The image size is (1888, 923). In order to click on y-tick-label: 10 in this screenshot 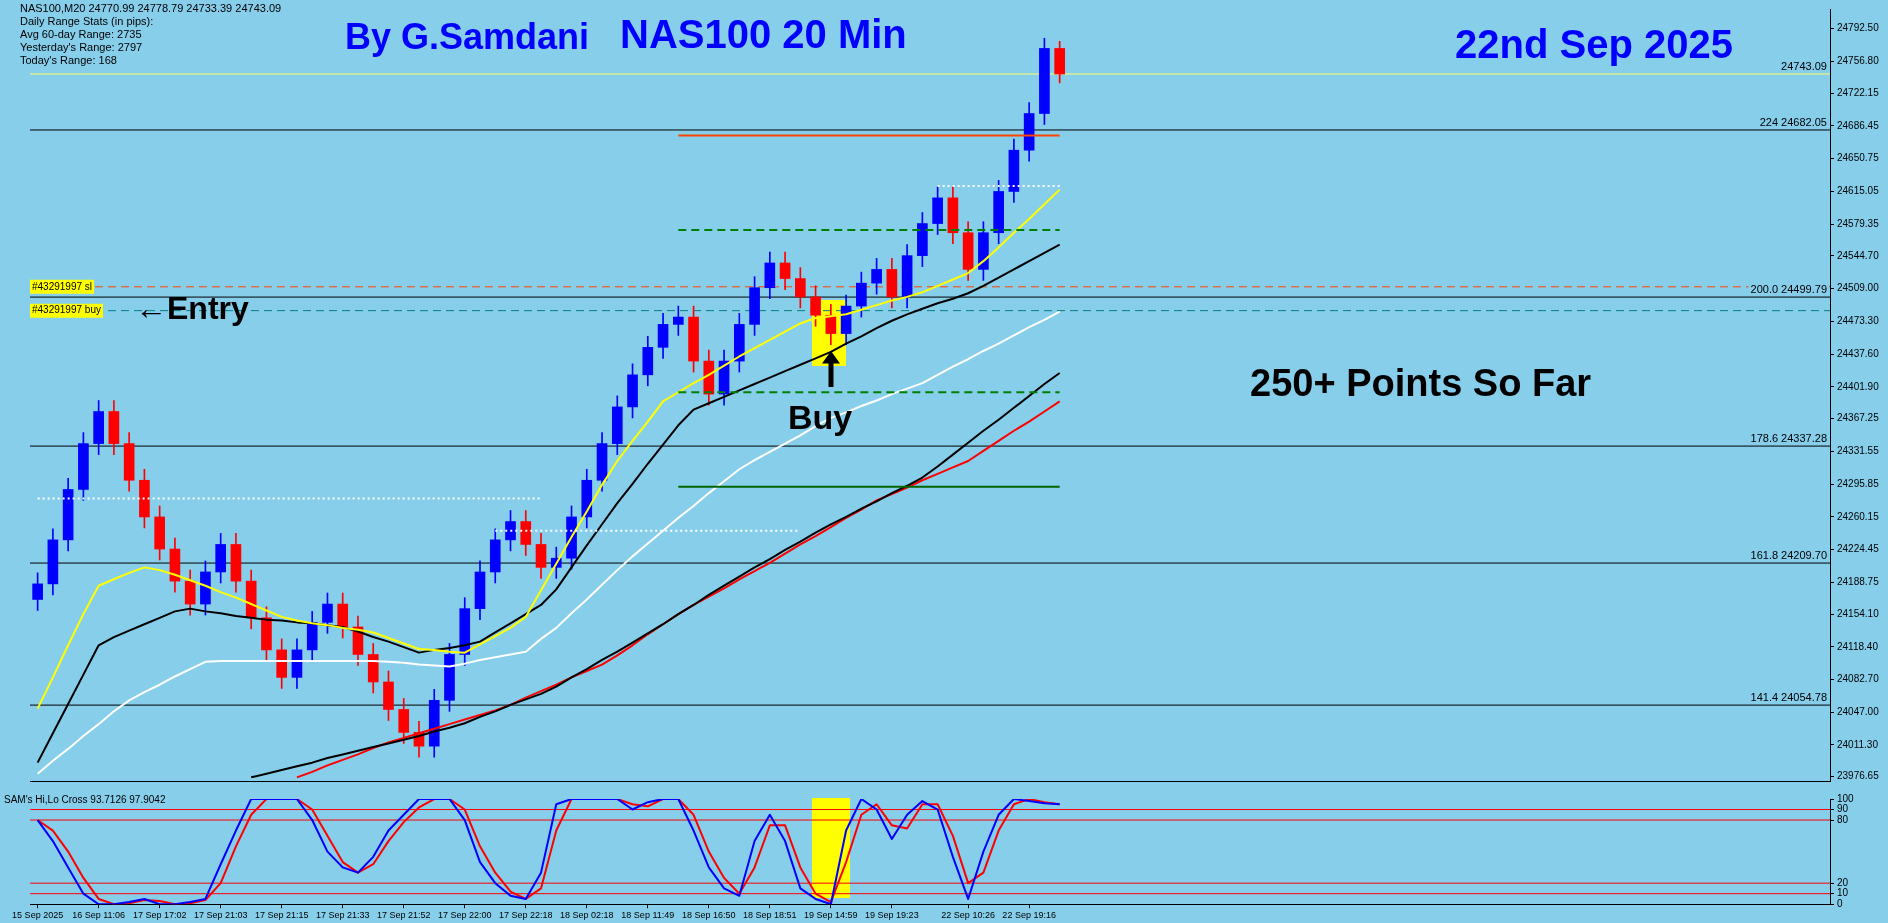, I will do `click(1843, 893)`.